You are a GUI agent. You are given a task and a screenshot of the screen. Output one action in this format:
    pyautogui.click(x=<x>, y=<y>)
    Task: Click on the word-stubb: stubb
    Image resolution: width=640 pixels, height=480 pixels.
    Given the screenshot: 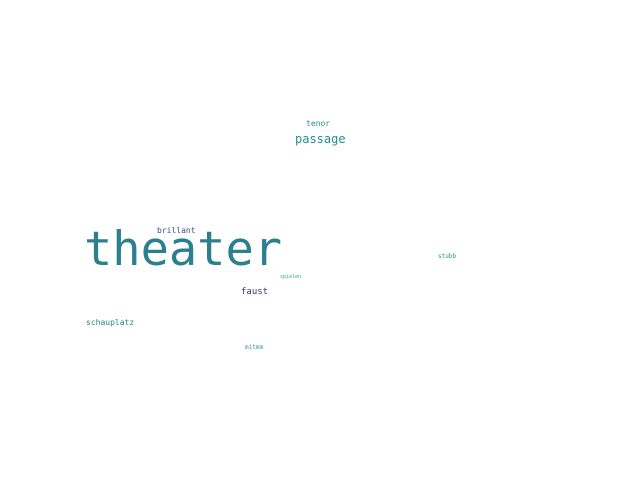 What is the action you would take?
    pyautogui.click(x=447, y=256)
    